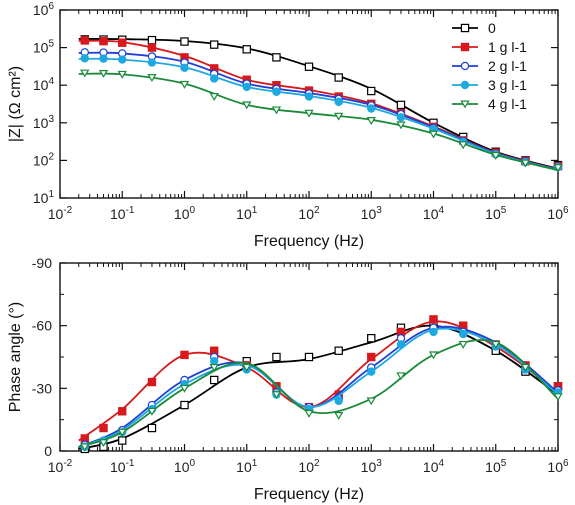 This screenshot has height=505, width=575. What do you see at coordinates (51, 156) in the screenshot?
I see `y-tick-exponent: 2` at bounding box center [51, 156].